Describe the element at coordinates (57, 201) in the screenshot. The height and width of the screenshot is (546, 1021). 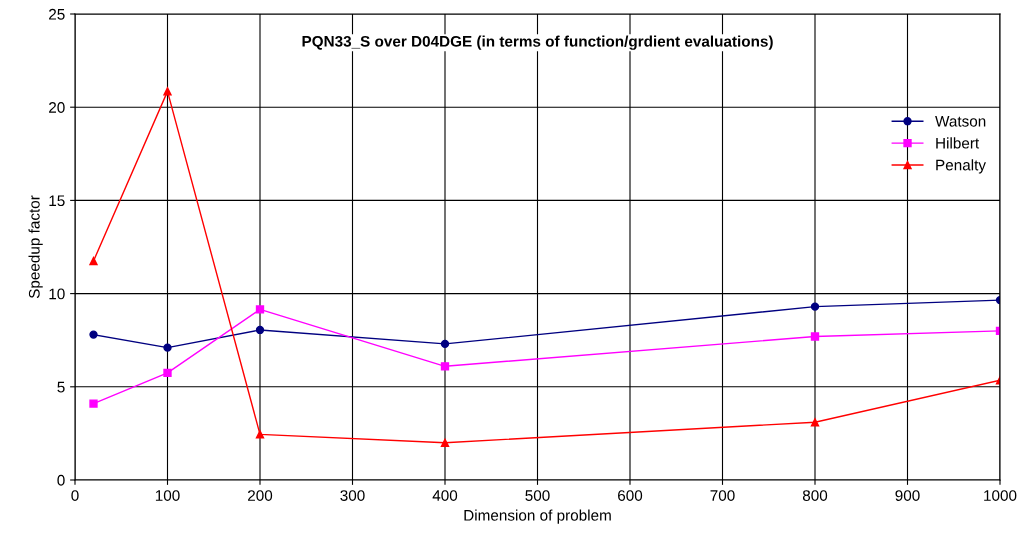
I see `y-tick-label: 15` at that location.